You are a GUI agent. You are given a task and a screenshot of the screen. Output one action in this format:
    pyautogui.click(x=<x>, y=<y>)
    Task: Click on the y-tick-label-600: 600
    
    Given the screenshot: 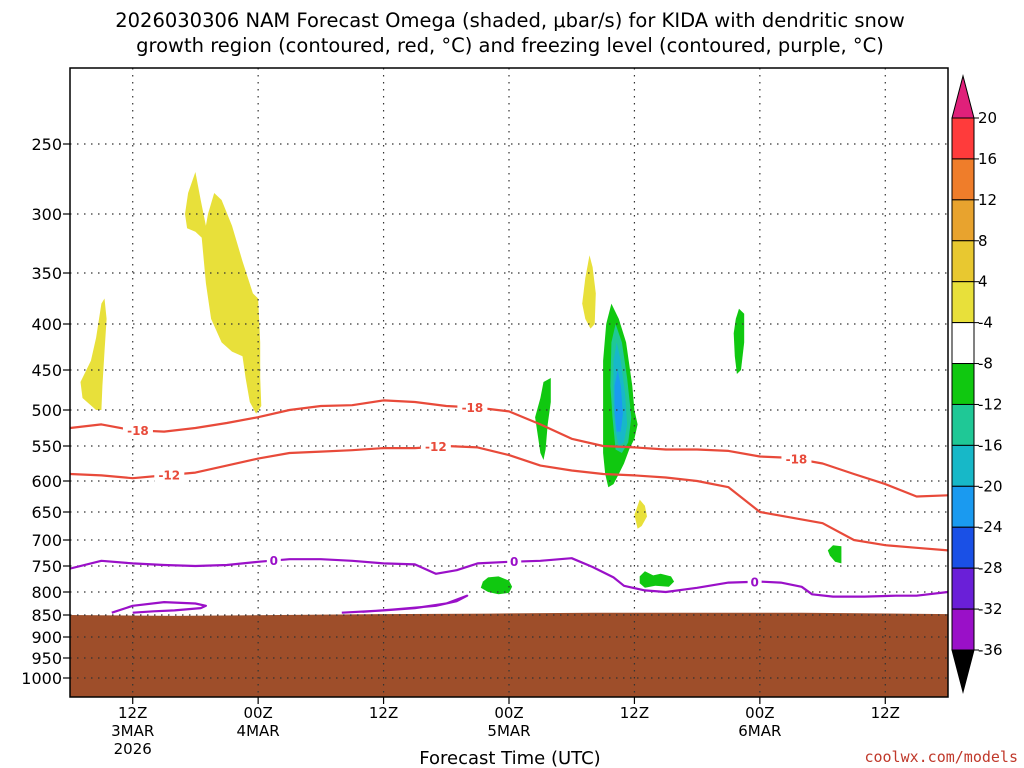 What is the action you would take?
    pyautogui.click(x=46, y=481)
    